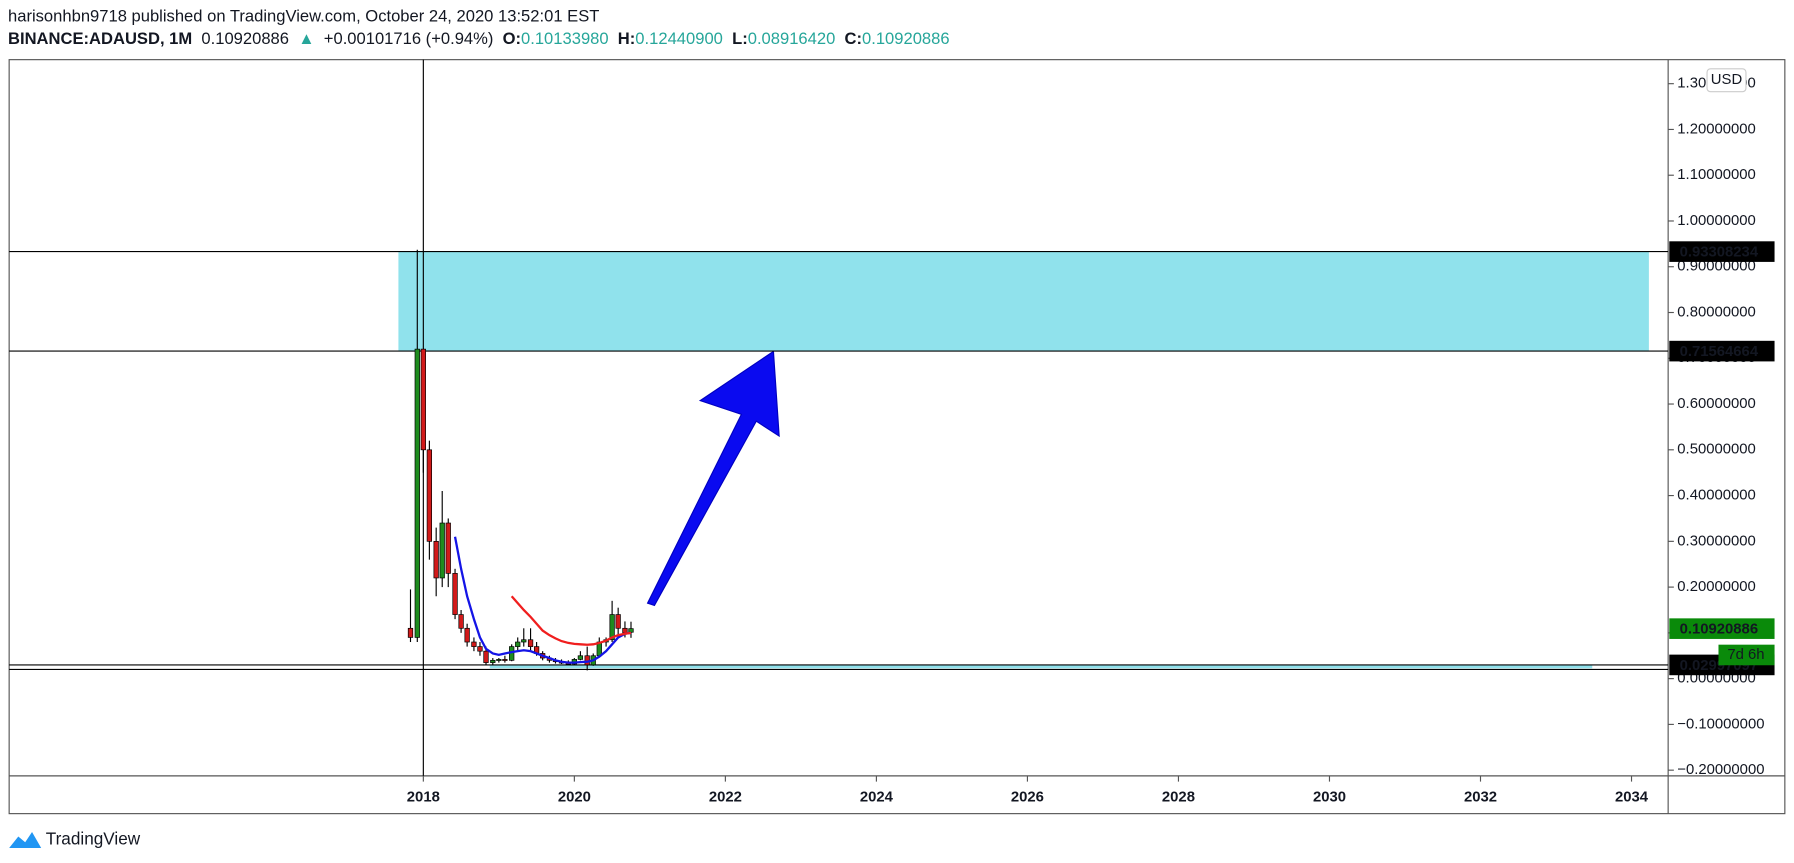 The width and height of the screenshot is (1794, 863). Describe the element at coordinates (853, 39) in the screenshot. I see `close-label: C:` at that location.